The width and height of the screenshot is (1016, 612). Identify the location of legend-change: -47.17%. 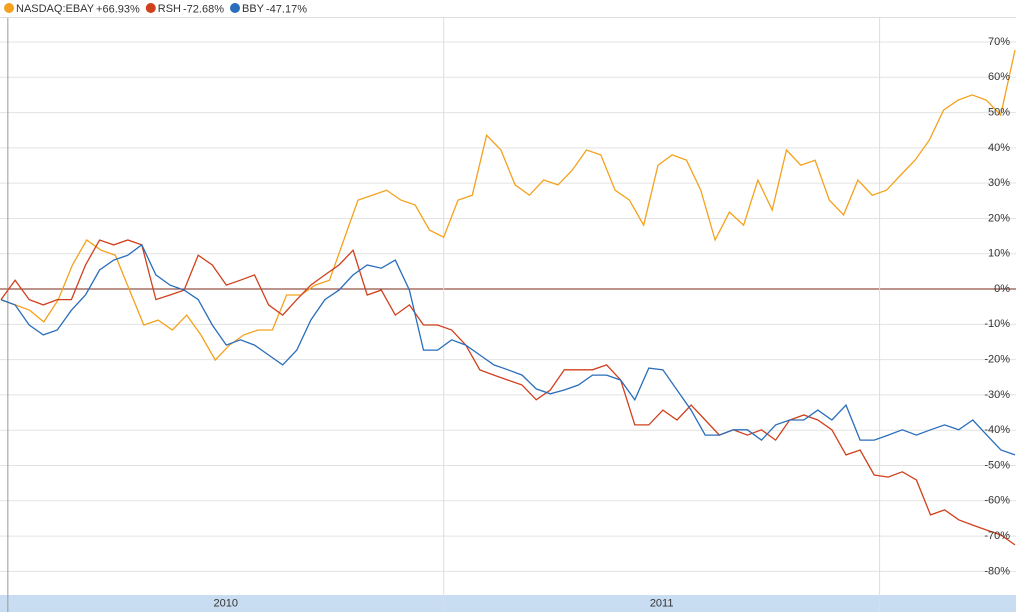
(286, 9).